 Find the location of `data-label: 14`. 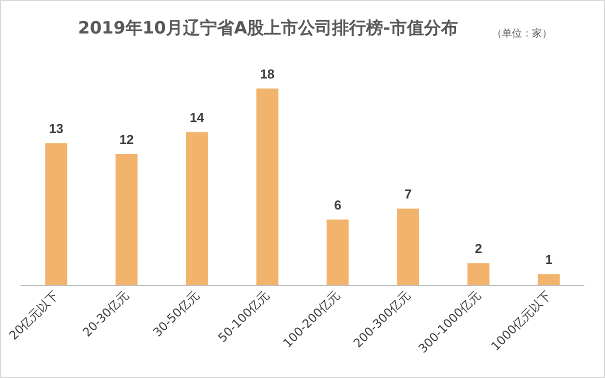

data-label: 14 is located at coordinates (197, 118).